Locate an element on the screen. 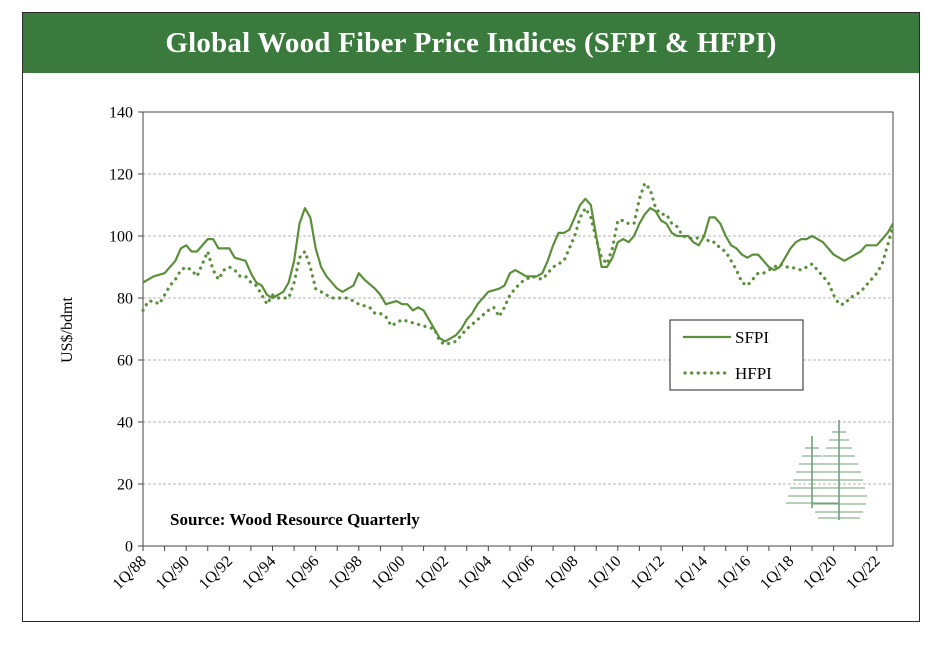  y-tick-label: 60 is located at coordinates (125, 361).